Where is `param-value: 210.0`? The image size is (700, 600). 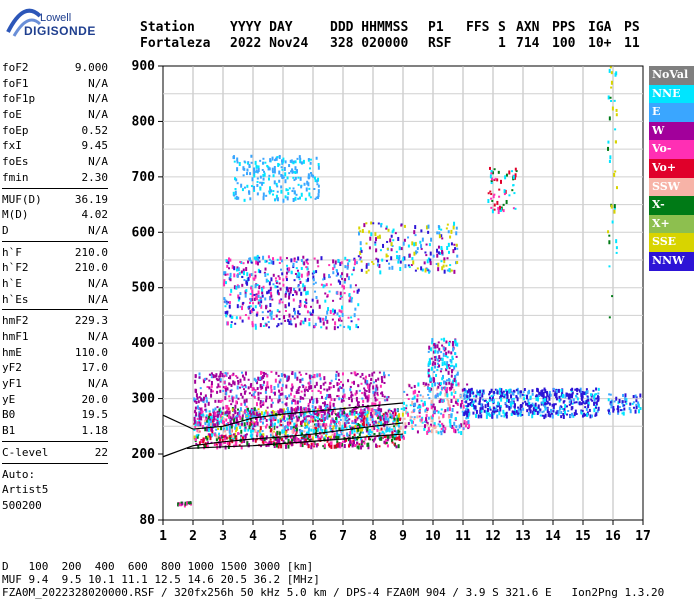
param-value: 210.0 is located at coordinates (91, 252).